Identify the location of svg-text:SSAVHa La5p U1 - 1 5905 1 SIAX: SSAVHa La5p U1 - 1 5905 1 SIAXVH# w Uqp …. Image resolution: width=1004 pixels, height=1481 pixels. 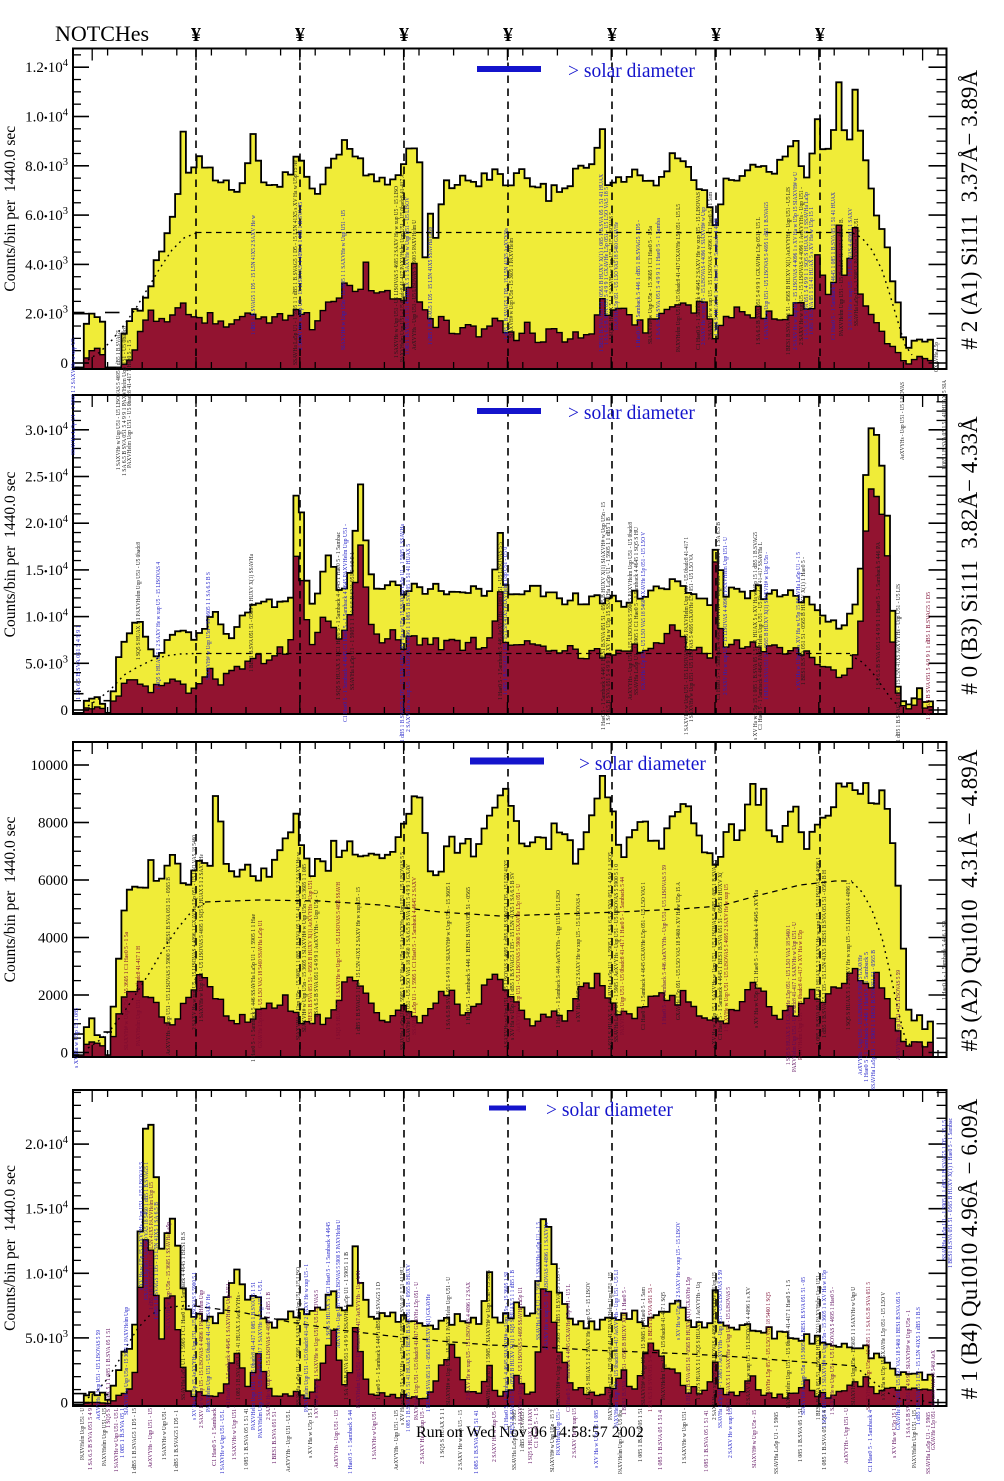
(489, 1339).